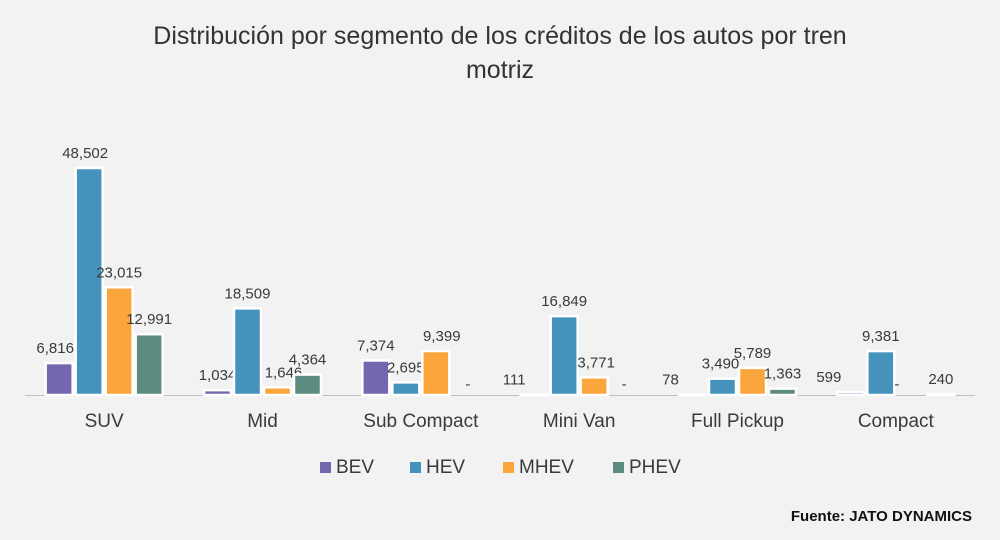  Describe the element at coordinates (355, 467) in the screenshot. I see `legend-label: BEV` at that location.